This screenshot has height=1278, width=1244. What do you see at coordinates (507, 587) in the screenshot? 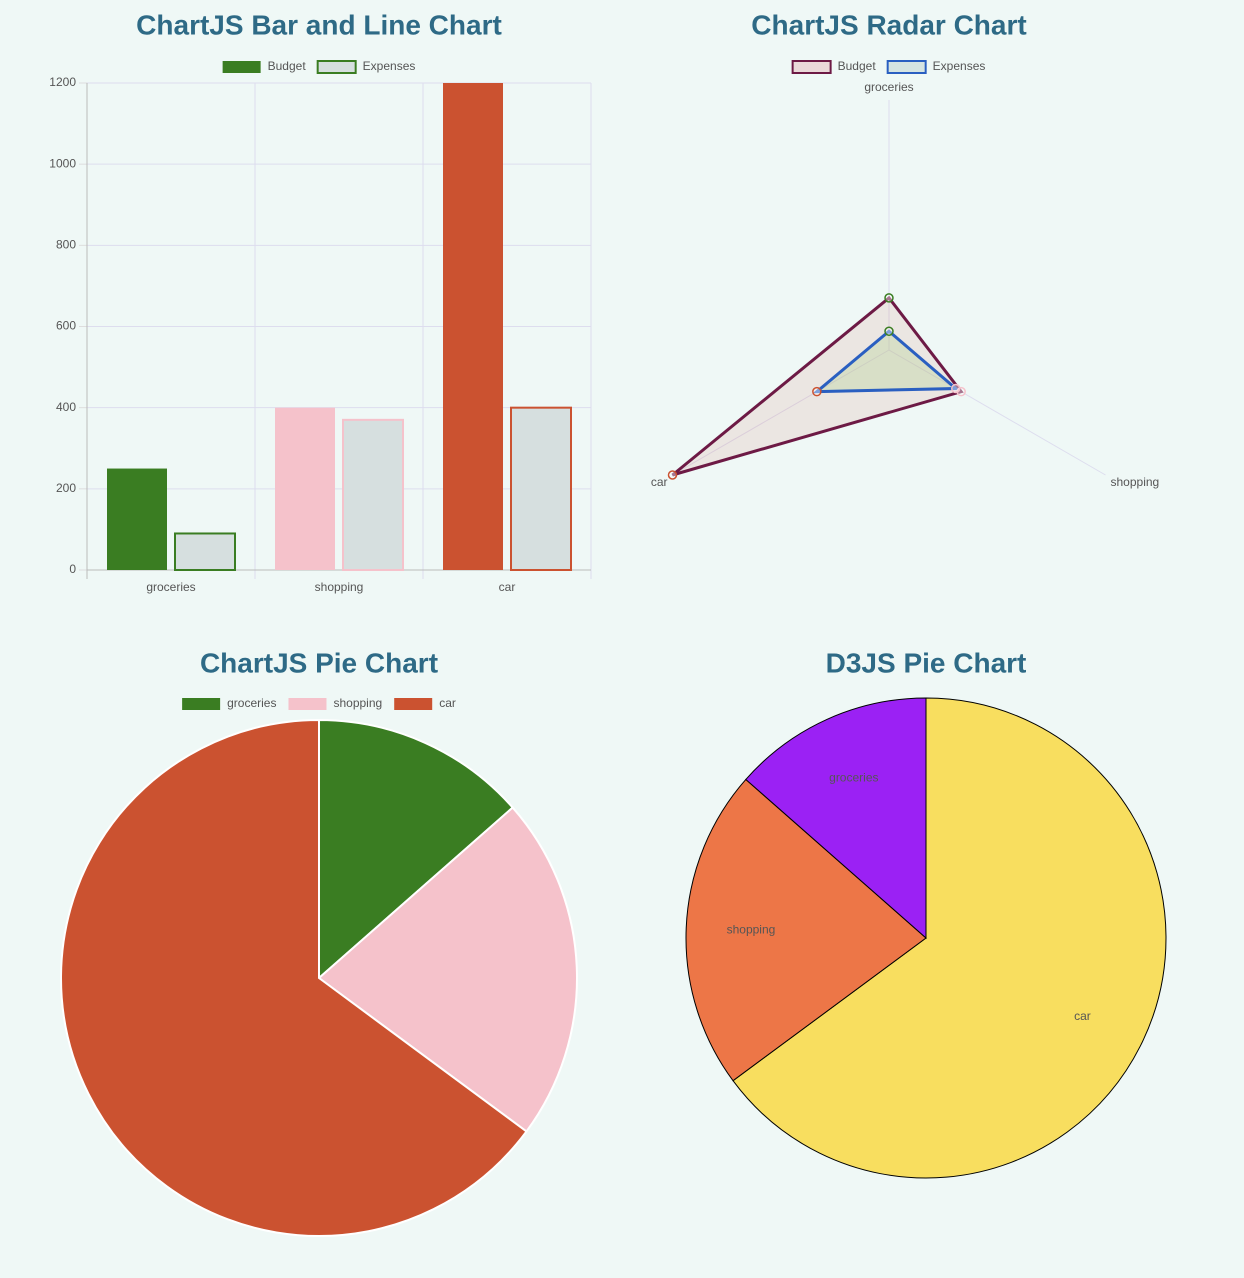
I see `x-tick-label: car` at bounding box center [507, 587].